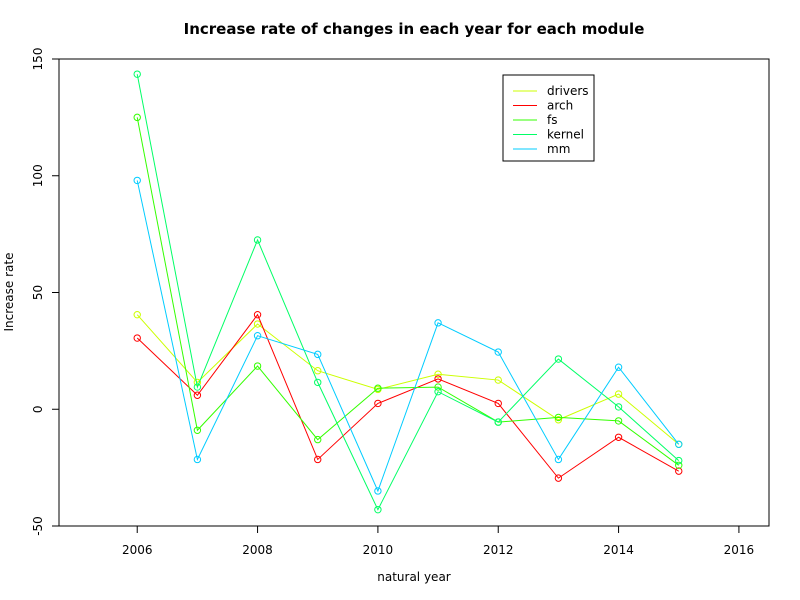 The image size is (800, 600). I want to click on x-tick-label: 2006, so click(137, 550).